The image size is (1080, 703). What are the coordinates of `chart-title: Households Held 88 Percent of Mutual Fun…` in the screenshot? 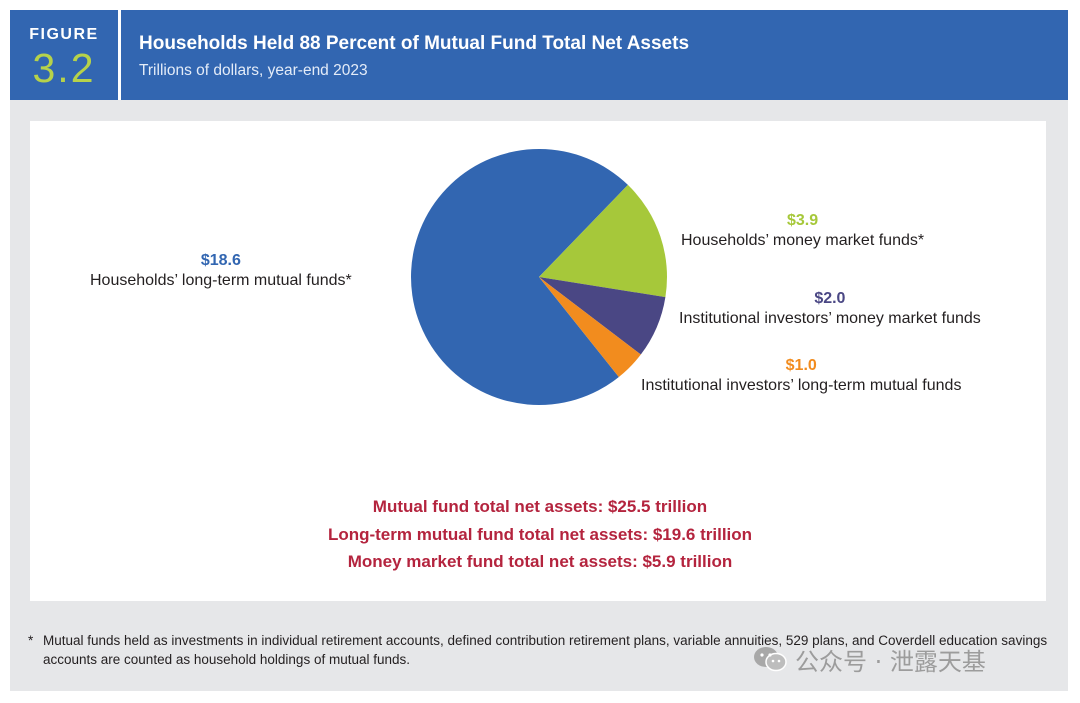 It's located at (414, 43).